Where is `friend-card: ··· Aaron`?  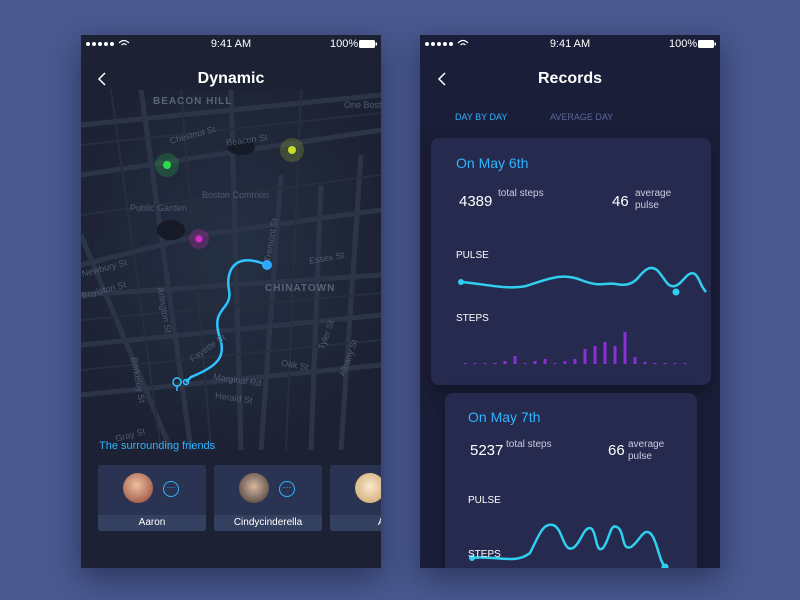 friend-card: ··· Aaron is located at coordinates (152, 498).